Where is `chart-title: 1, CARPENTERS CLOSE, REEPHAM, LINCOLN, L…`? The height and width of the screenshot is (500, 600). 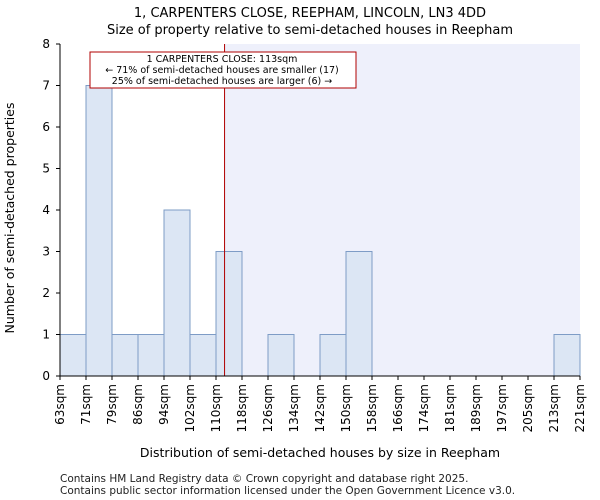
chart-title: 1, CARPENTERS CLOSE, REEPHAM, LINCOLN, L… is located at coordinates (310, 13).